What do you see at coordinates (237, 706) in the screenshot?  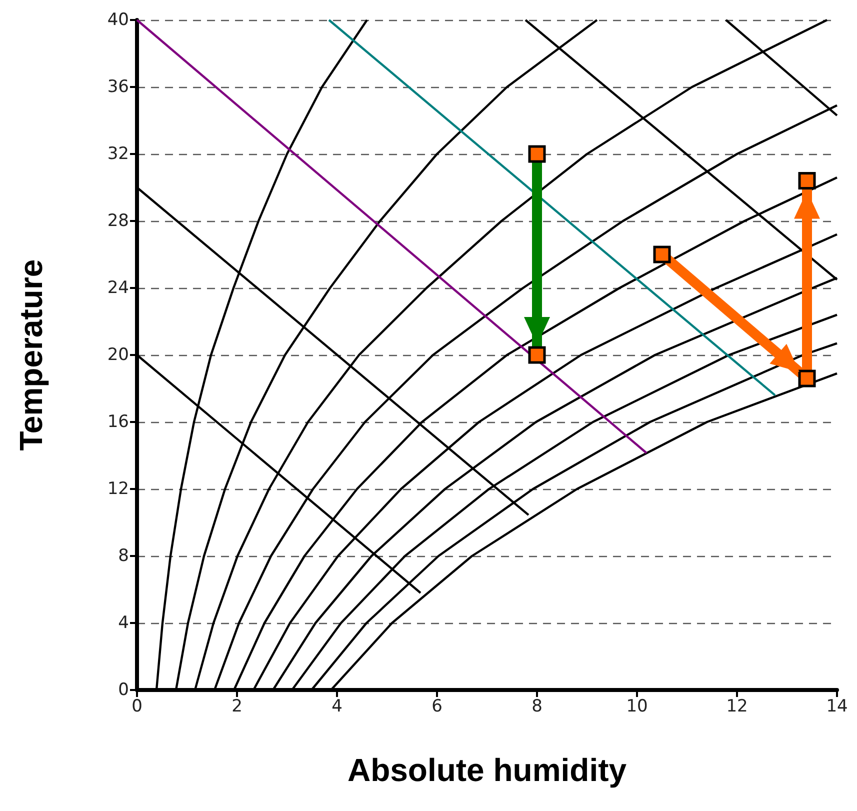 I see `x-tick-label: 2` at bounding box center [237, 706].